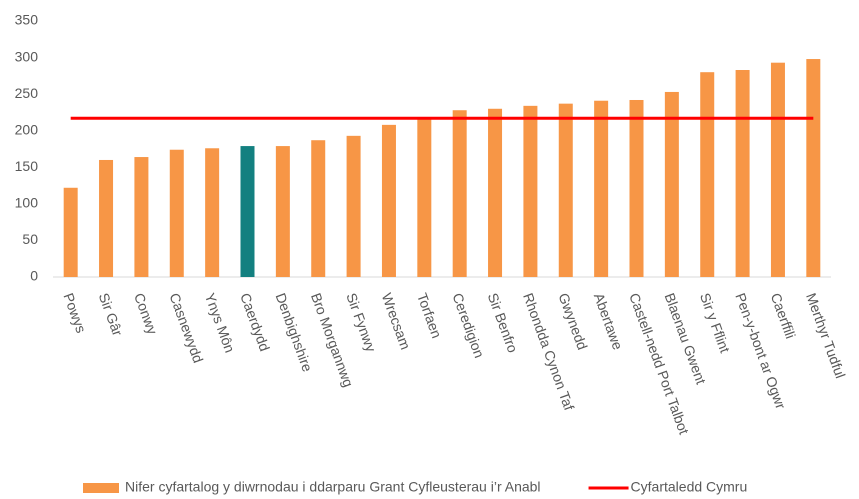  What do you see at coordinates (186, 328) in the screenshot?
I see `x-tick-label: Casnewydd` at bounding box center [186, 328].